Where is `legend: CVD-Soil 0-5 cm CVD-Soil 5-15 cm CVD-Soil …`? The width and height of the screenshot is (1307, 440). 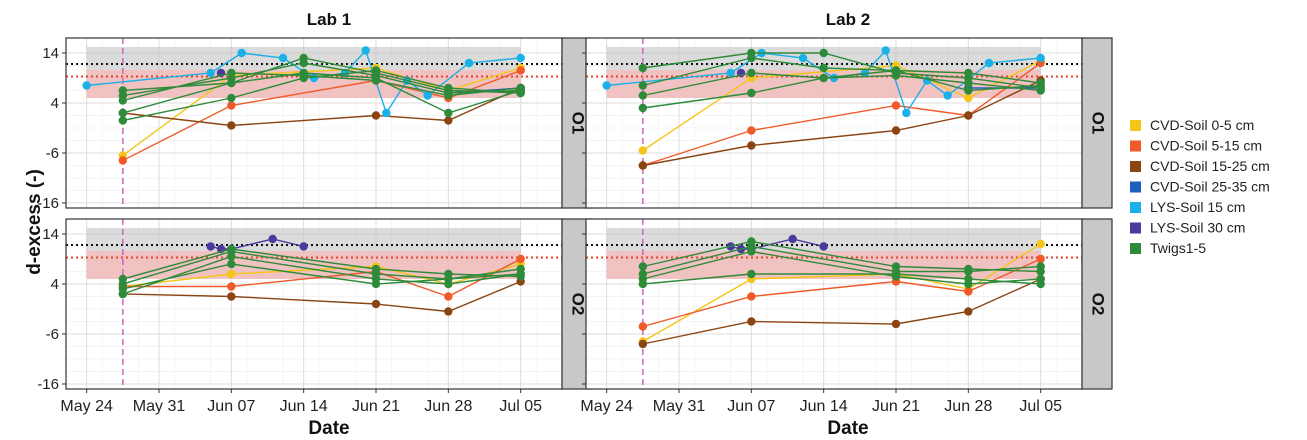
legend: CVD-Soil 0-5 cm CVD-Soil 5-15 cm CVD-Soil … is located at coordinates (1200, 186).